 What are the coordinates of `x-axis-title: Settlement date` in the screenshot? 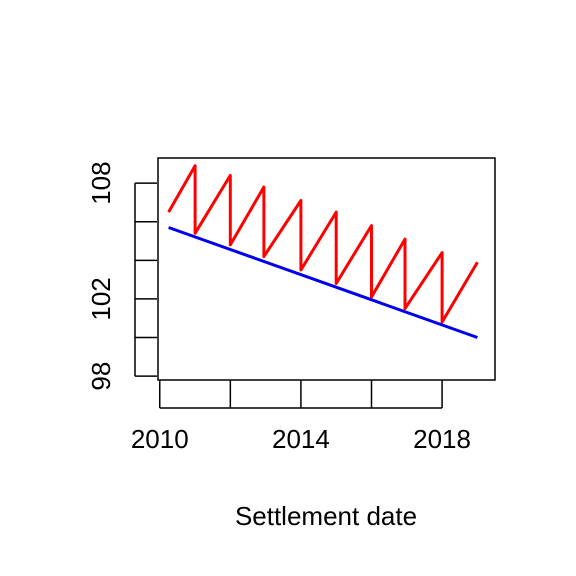 It's located at (326, 516).